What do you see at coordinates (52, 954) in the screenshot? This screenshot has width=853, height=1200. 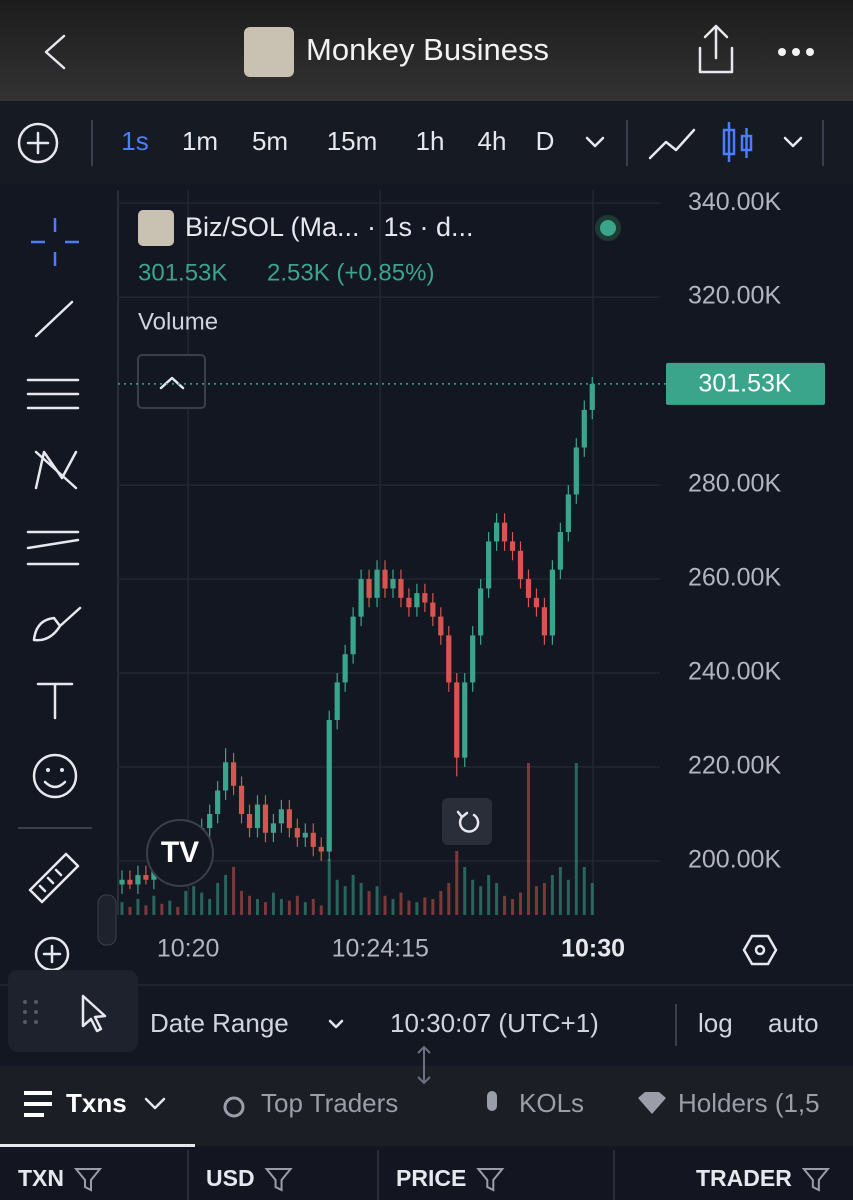 I see `zoom-tool` at bounding box center [52, 954].